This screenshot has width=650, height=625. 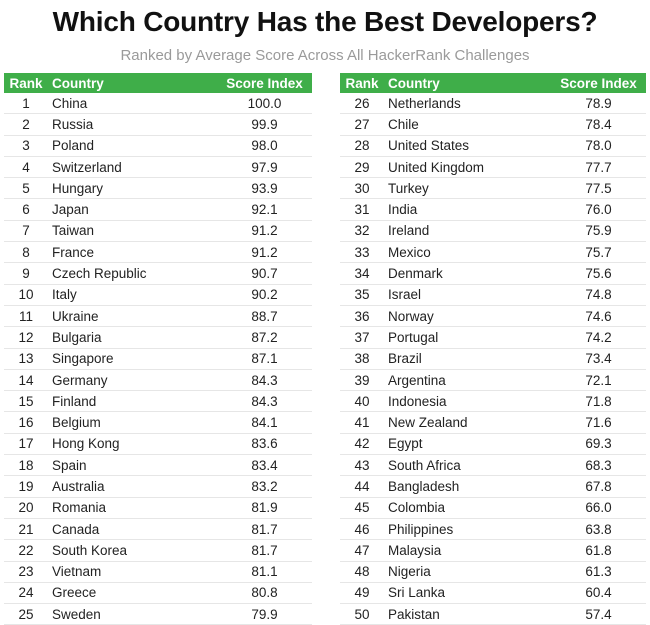 I want to click on cell-score: 73.4, so click(x=598, y=359).